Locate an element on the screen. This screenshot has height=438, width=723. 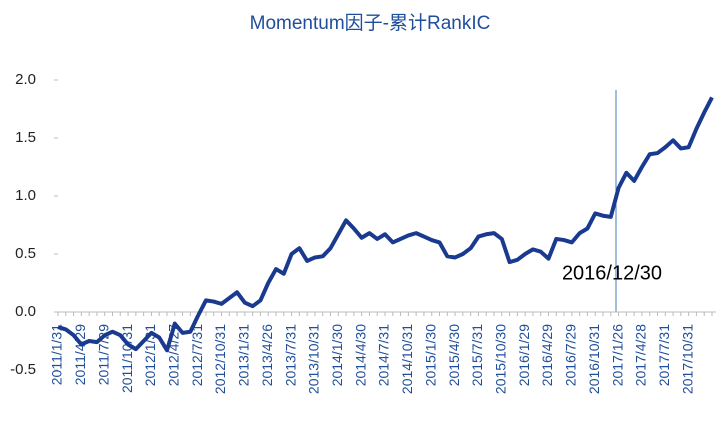
x-tick-label: 2017/4/28 is located at coordinates (641, 355).